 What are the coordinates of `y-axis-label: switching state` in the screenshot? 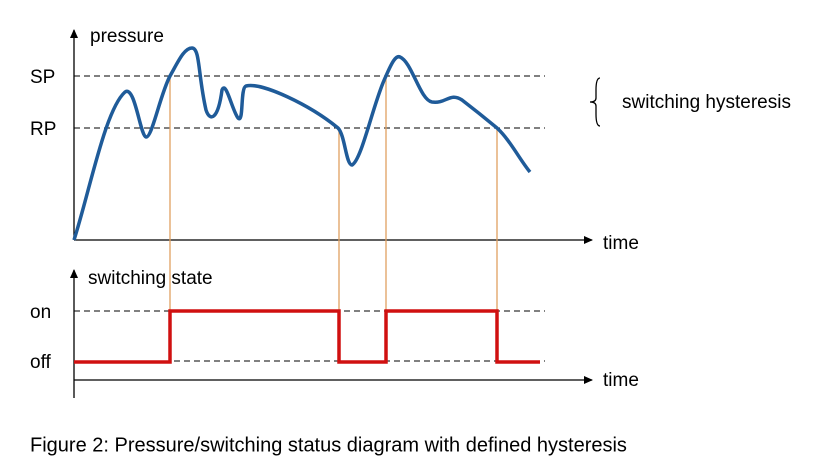 It's located at (150, 278).